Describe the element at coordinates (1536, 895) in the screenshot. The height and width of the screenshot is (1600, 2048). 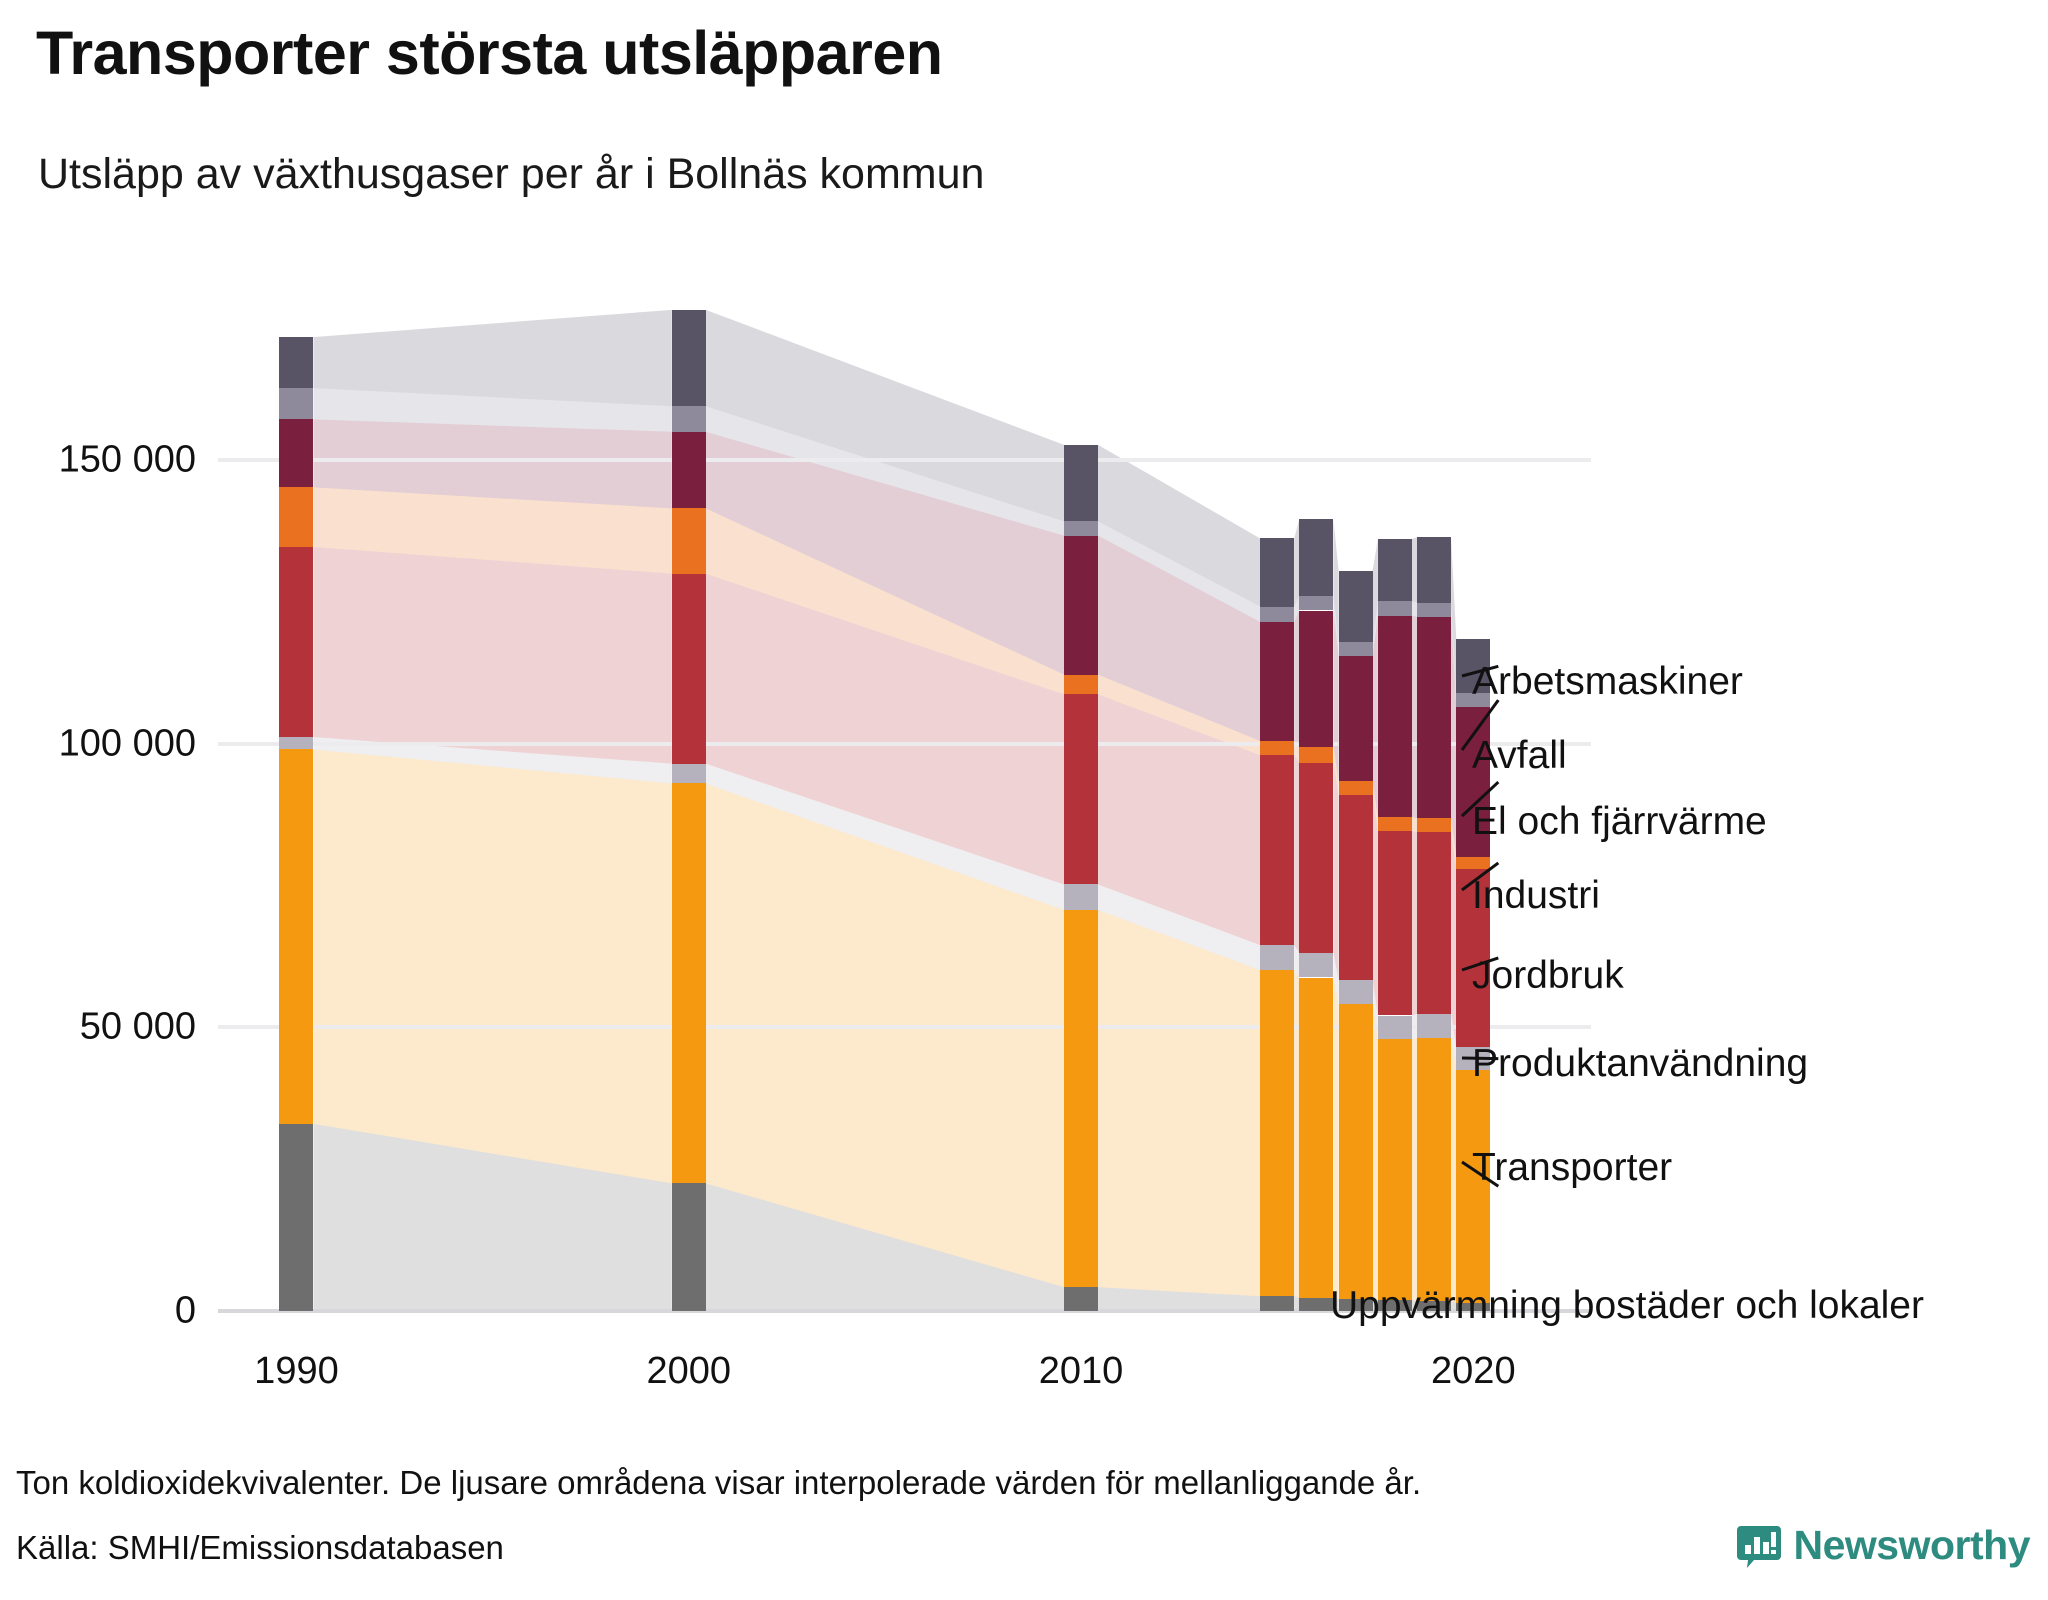
I see `legend-label-industri: Industri` at that location.